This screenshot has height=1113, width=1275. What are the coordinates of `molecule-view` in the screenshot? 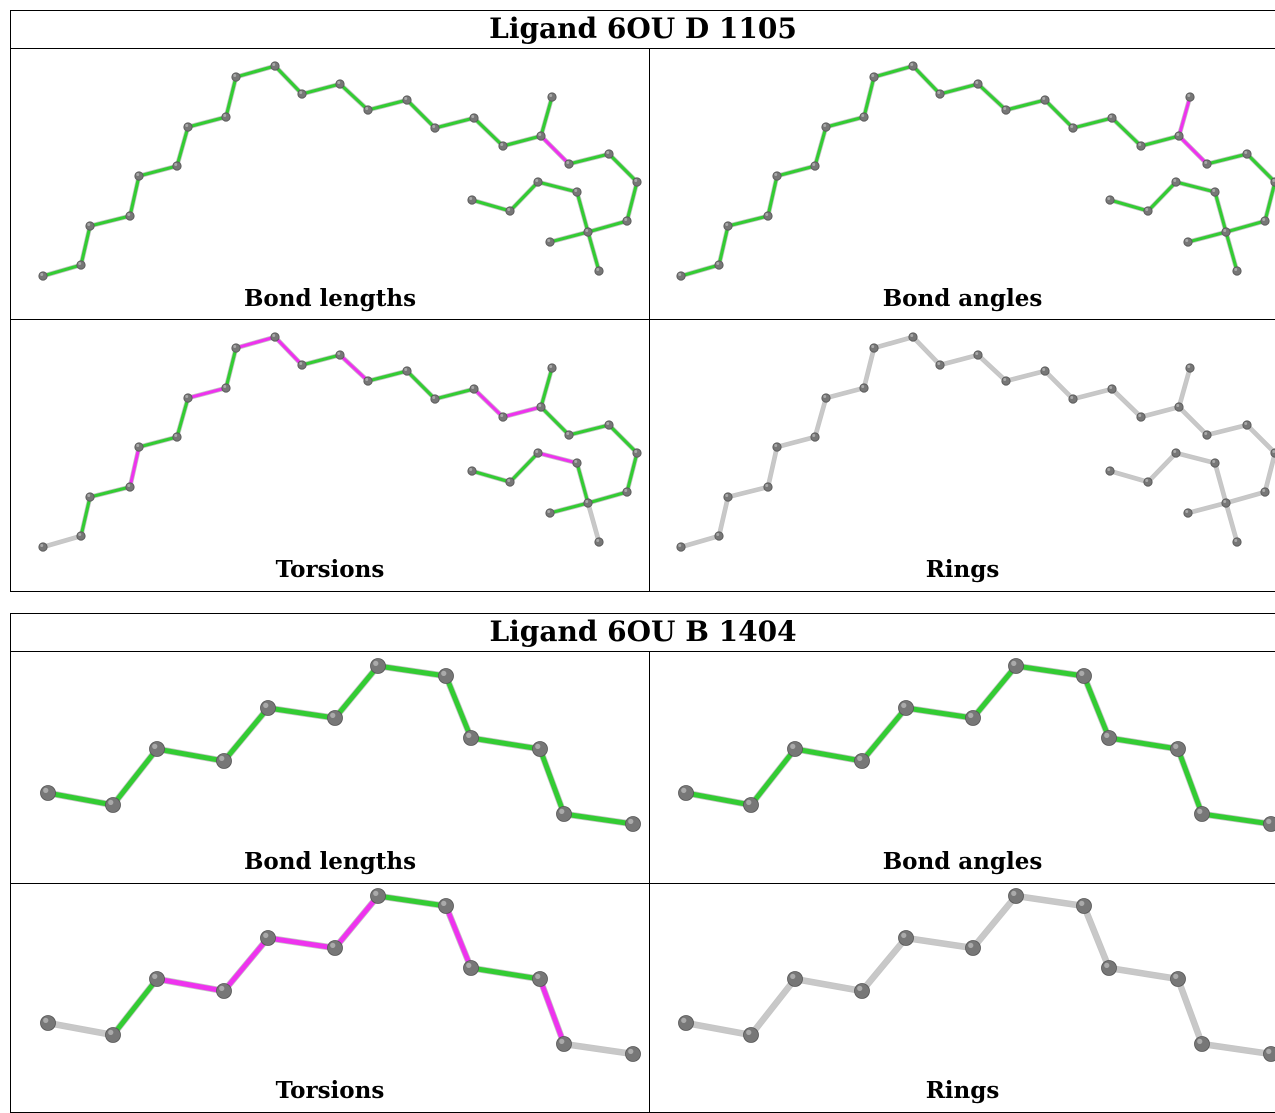 It's located at (330, 995).